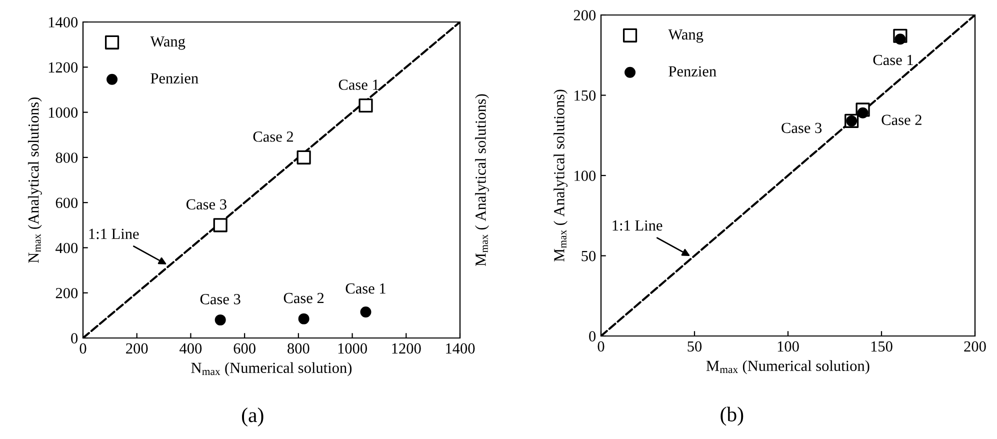 The image size is (997, 439). I want to click on y-tick-label: 1400, so click(63, 22).